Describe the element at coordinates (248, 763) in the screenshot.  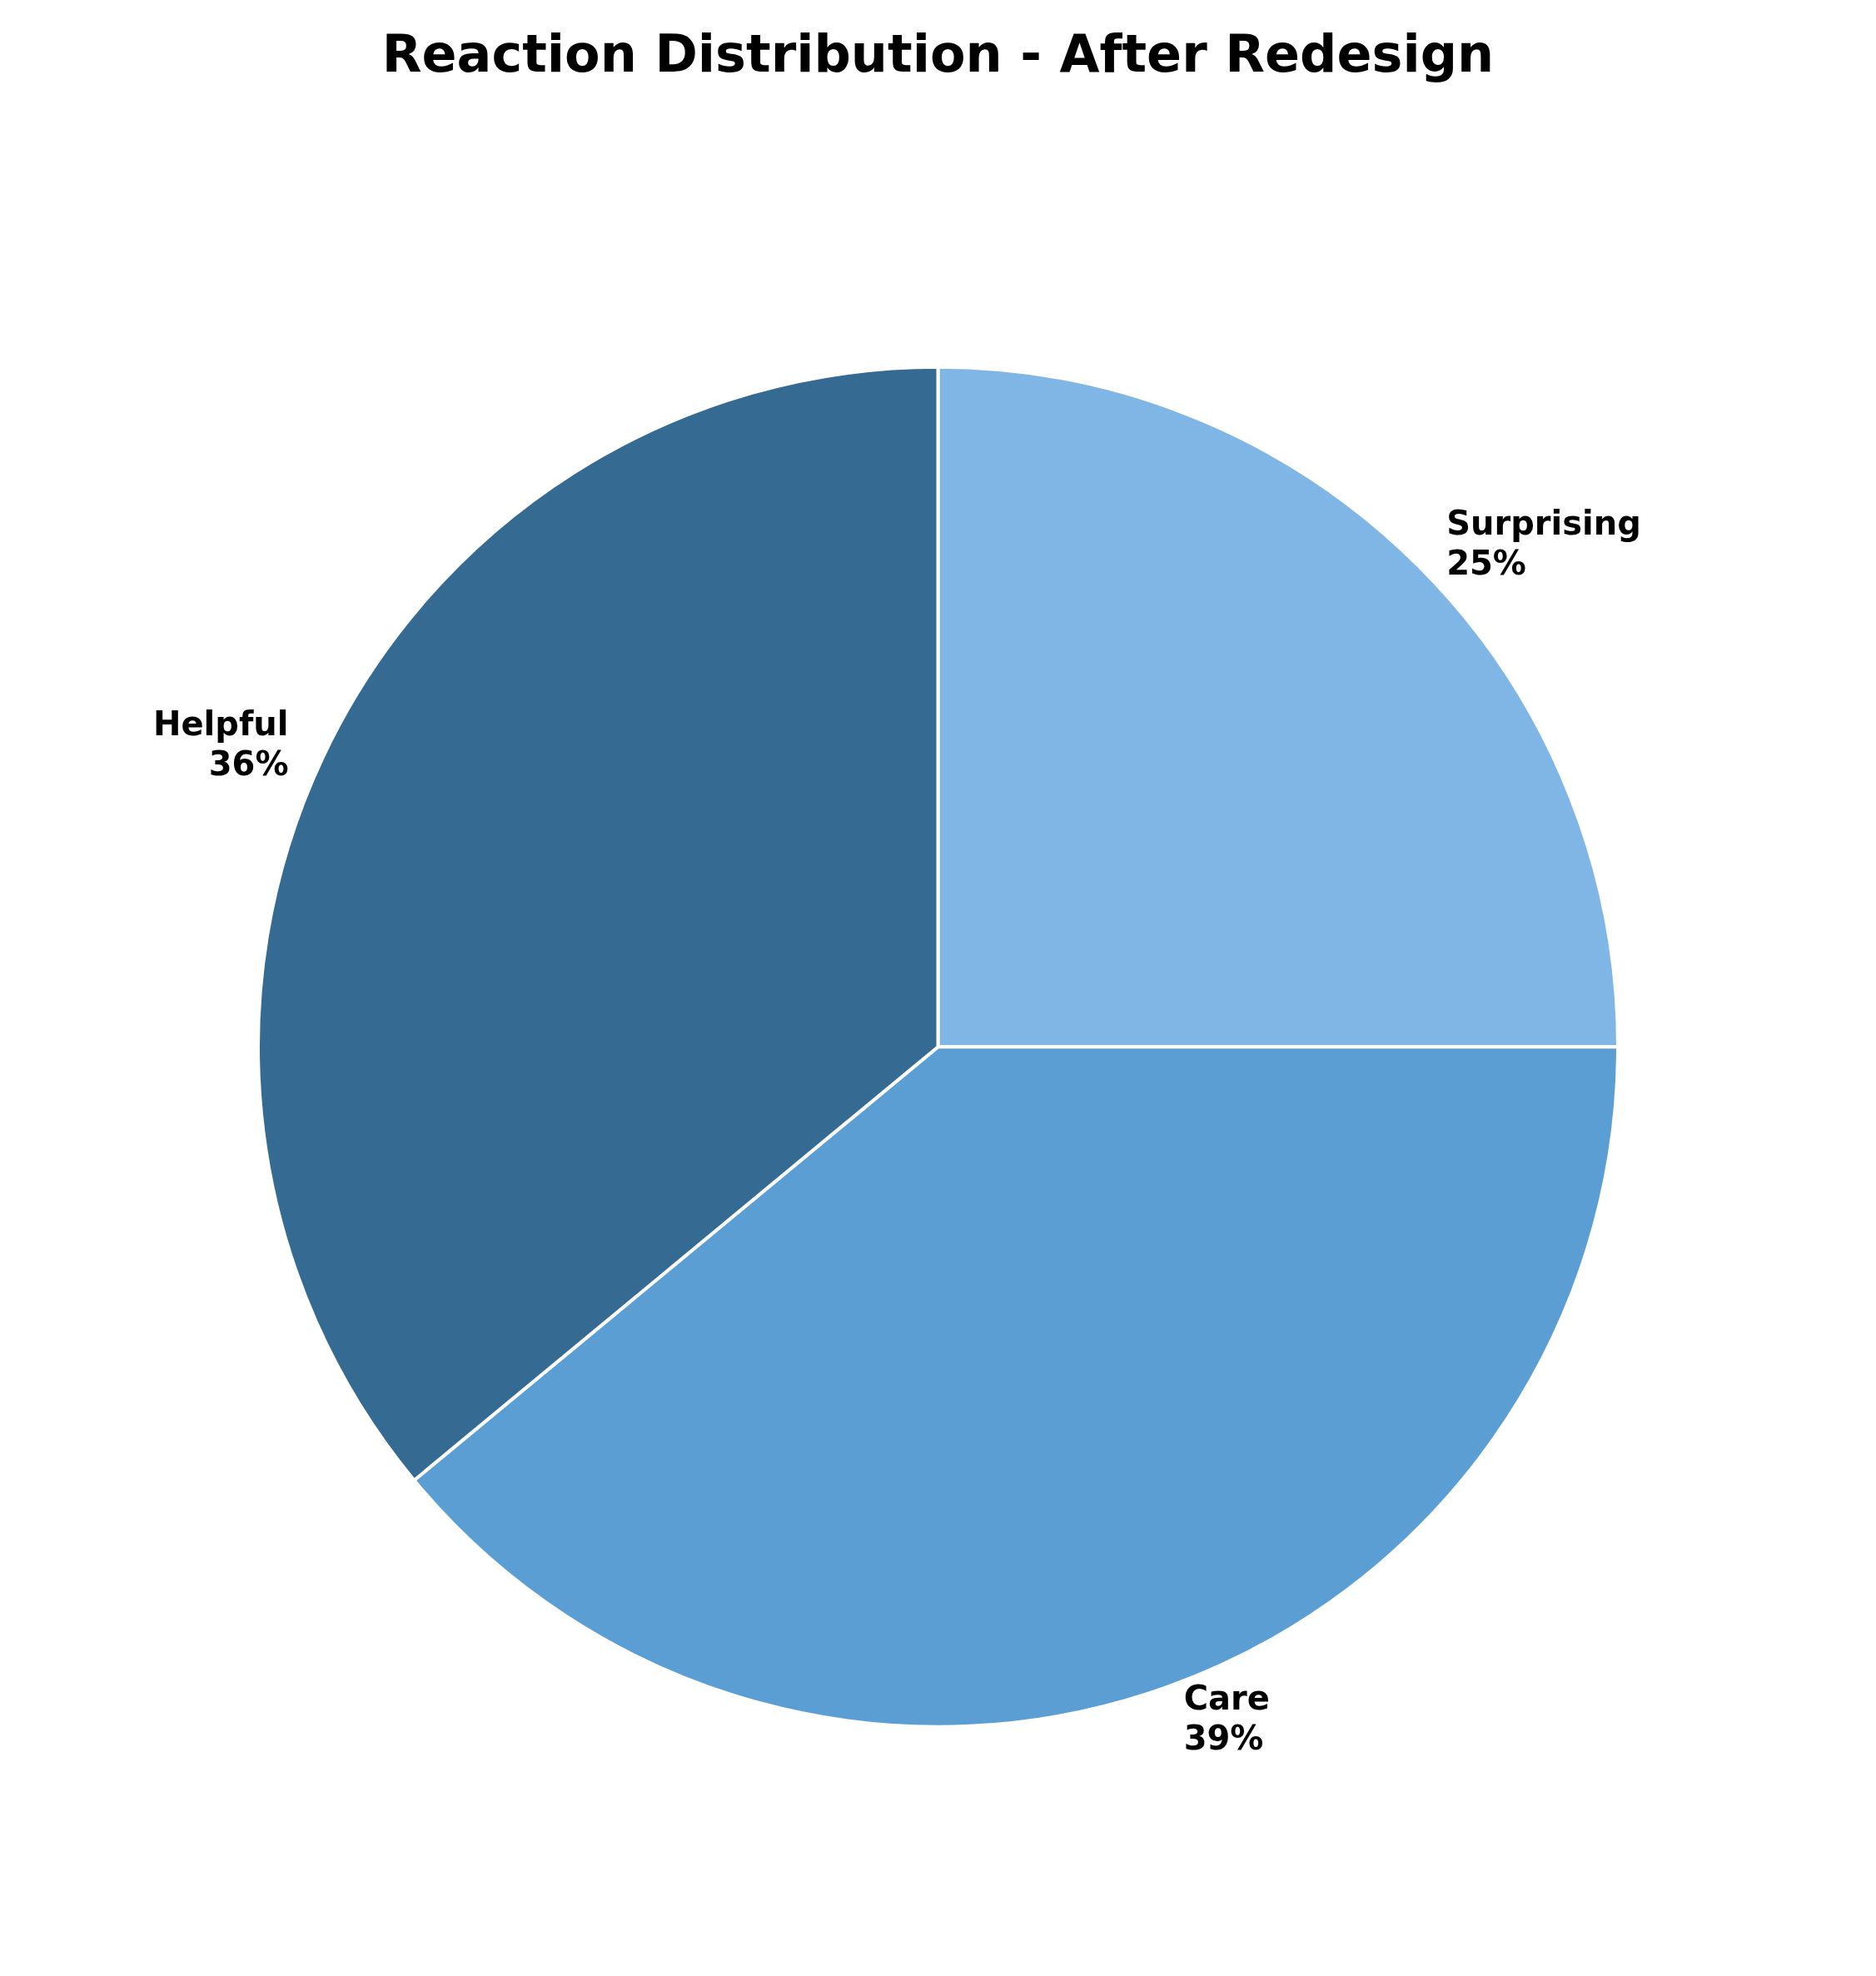
I see `data-label: 36%` at that location.